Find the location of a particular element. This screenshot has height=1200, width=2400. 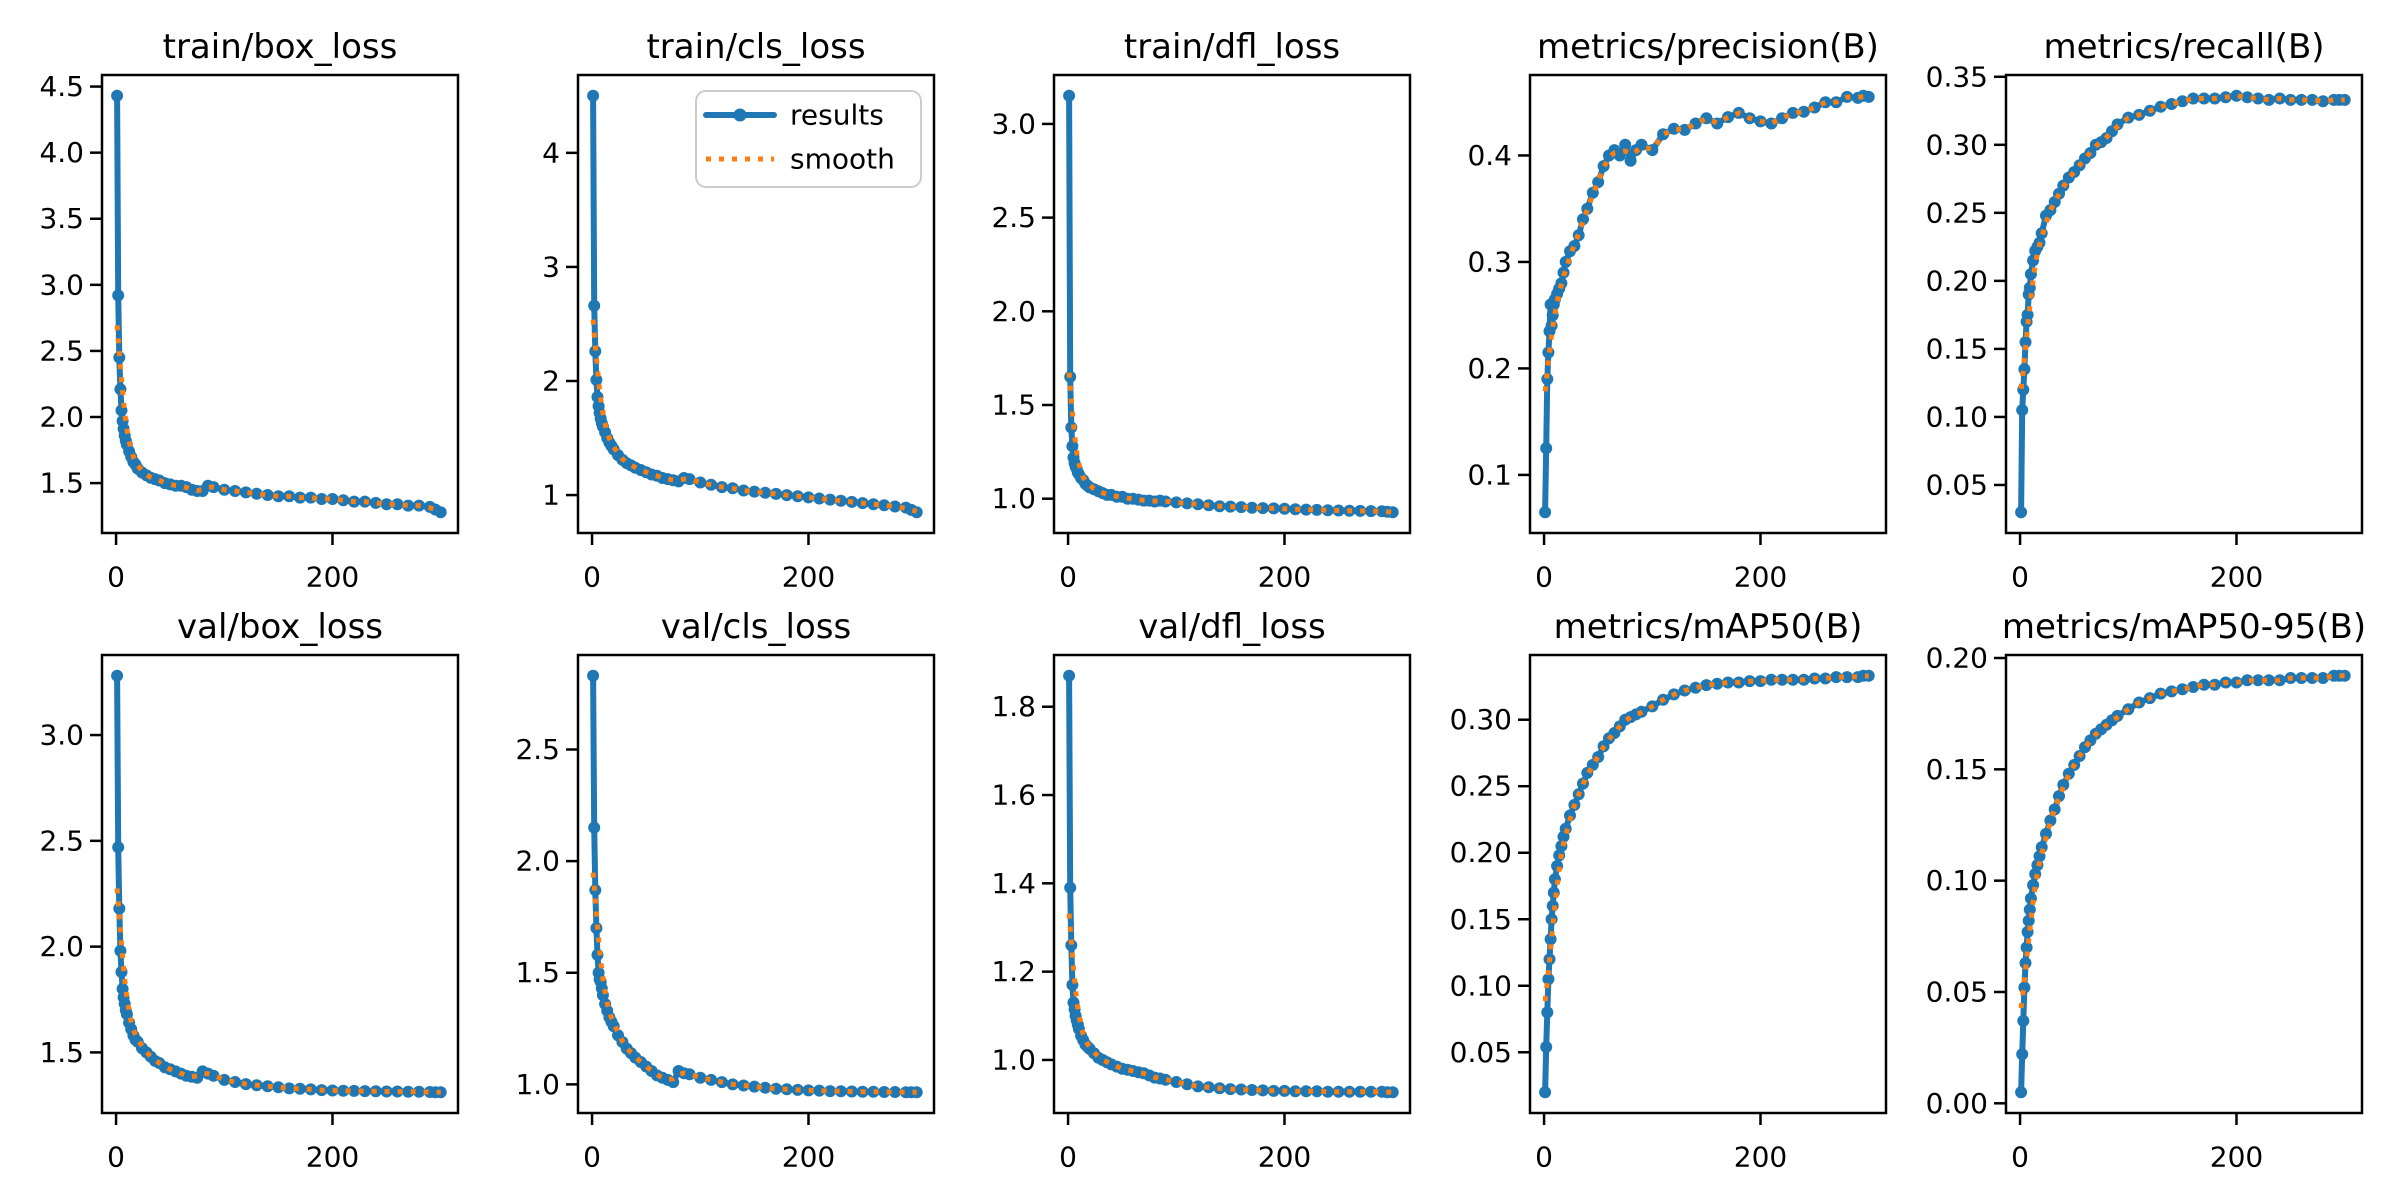

y-tick-label: 0.25 is located at coordinates (1481, 786).